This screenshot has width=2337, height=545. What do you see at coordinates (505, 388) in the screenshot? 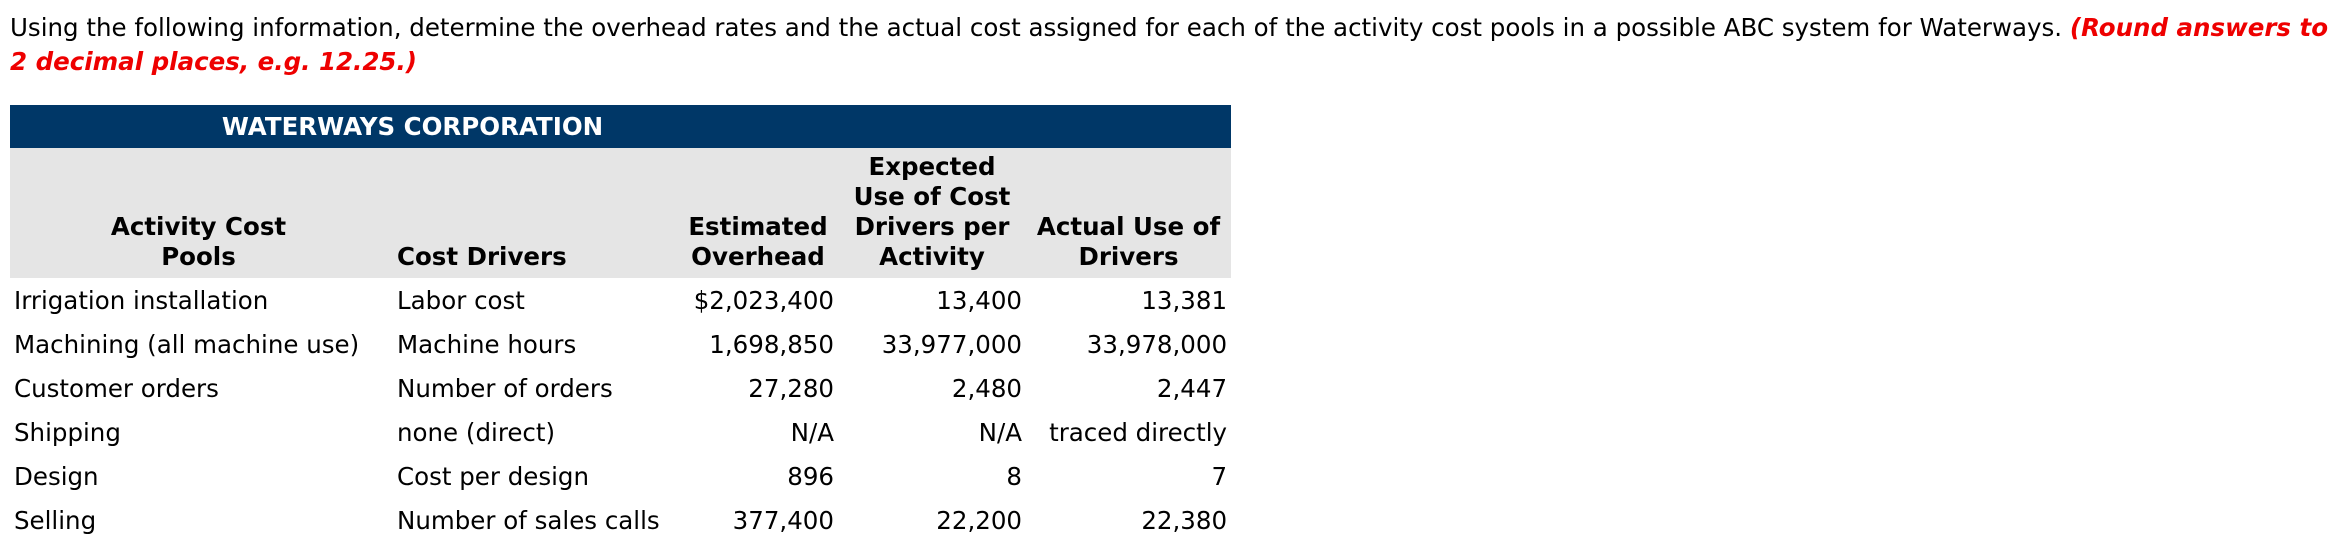
I see `cell-driver: Number of orders` at bounding box center [505, 388].